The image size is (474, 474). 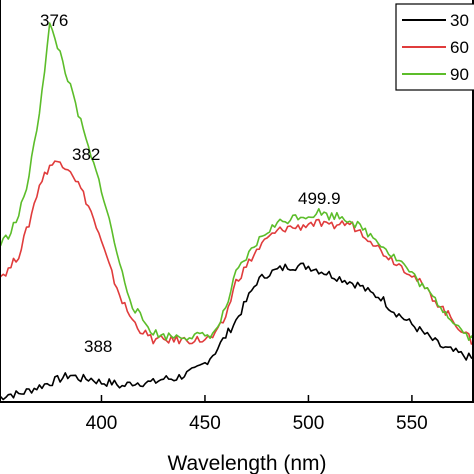 I want to click on legend-label-90: 90, so click(x=459, y=74).